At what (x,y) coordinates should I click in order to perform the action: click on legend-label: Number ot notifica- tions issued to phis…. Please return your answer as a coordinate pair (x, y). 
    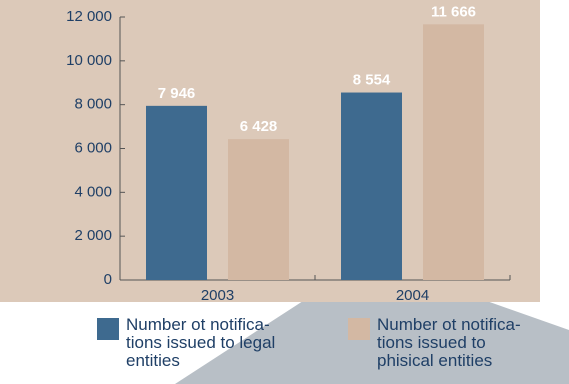
    Looking at the image, I should click on (449, 342).